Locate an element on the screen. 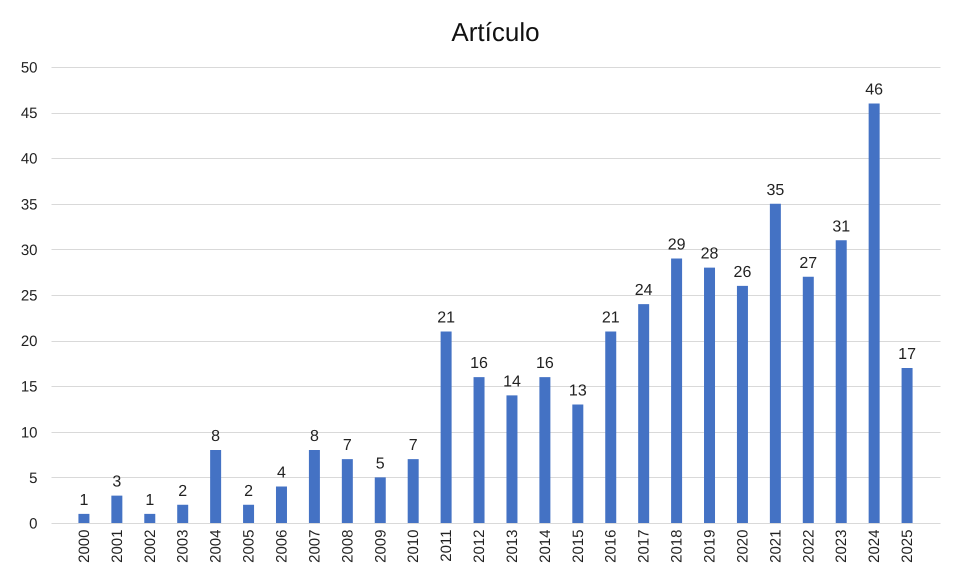 The image size is (965, 578). y-tick-label: 20 is located at coordinates (29, 341).